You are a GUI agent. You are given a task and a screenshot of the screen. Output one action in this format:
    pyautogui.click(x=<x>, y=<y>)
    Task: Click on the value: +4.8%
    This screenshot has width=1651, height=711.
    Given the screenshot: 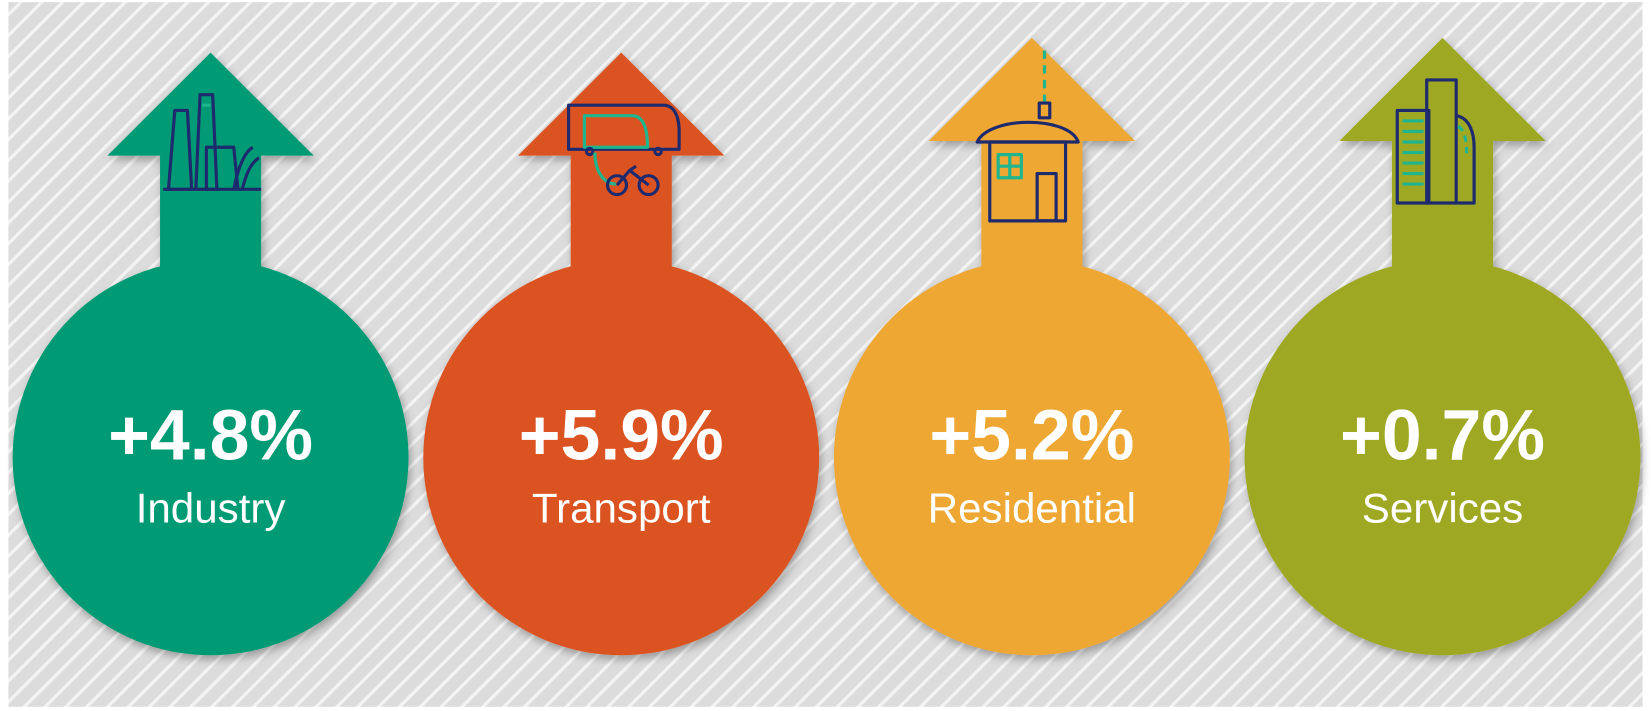 What is the action you would take?
    pyautogui.click(x=210, y=436)
    